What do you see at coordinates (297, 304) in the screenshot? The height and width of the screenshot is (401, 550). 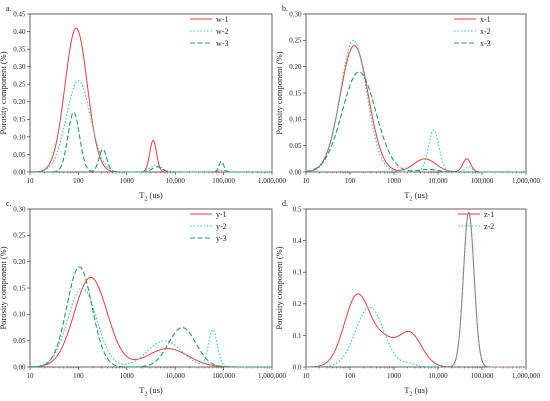 I see `y-tick-label: 0.2` at bounding box center [297, 304].